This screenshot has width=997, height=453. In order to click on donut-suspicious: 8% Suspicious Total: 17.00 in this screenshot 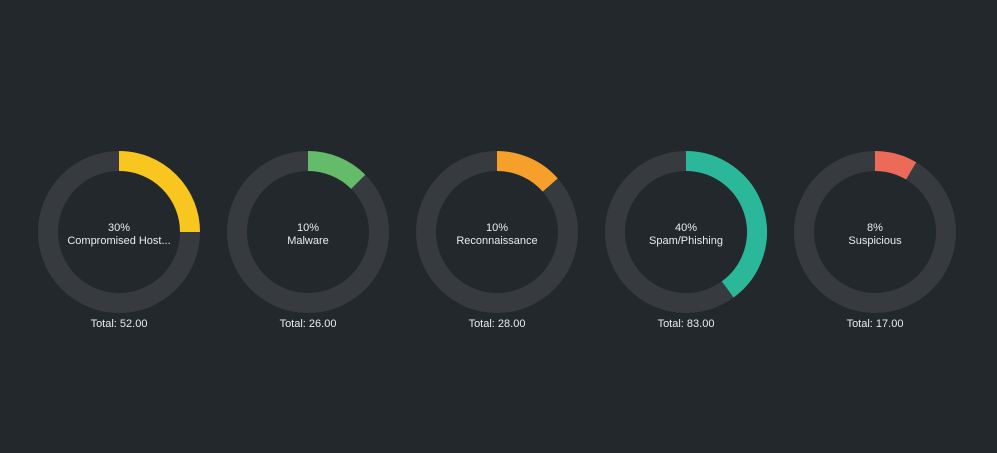, I will do `click(875, 245)`.